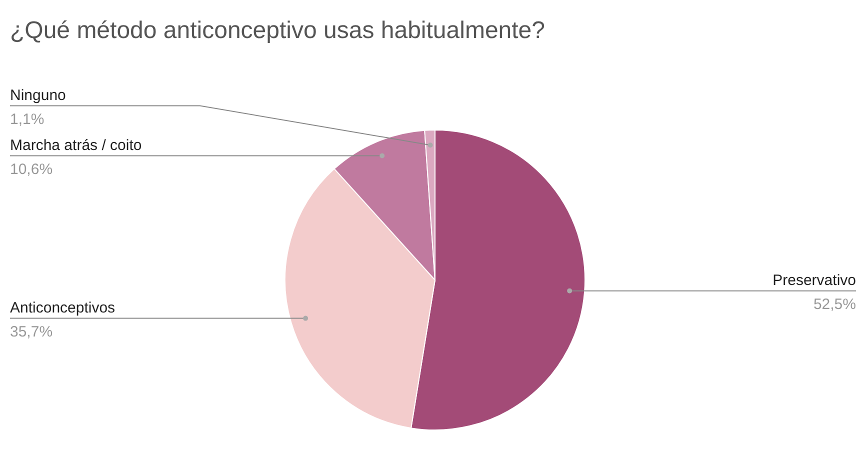 Image resolution: width=864 pixels, height=463 pixels. Describe the element at coordinates (27, 119) in the screenshot. I see `data-label: 1,1%` at that location.